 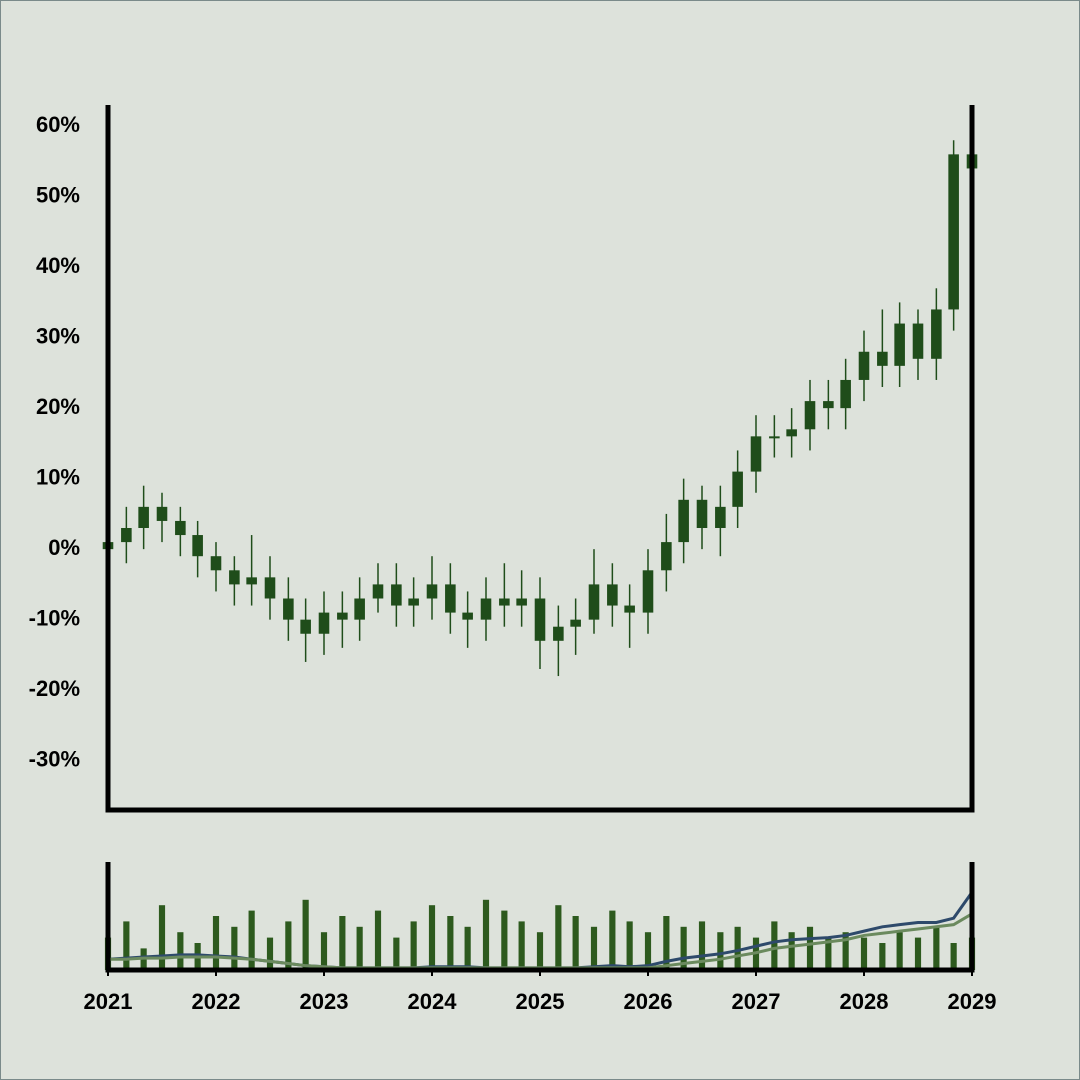 I want to click on x-tick-label: 2027, so click(x=756, y=1001).